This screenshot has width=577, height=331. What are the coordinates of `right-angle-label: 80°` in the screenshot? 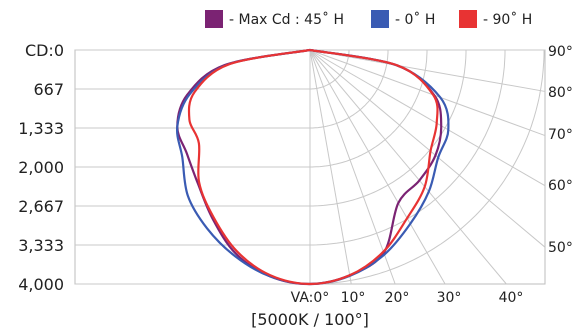 It's located at (560, 93).